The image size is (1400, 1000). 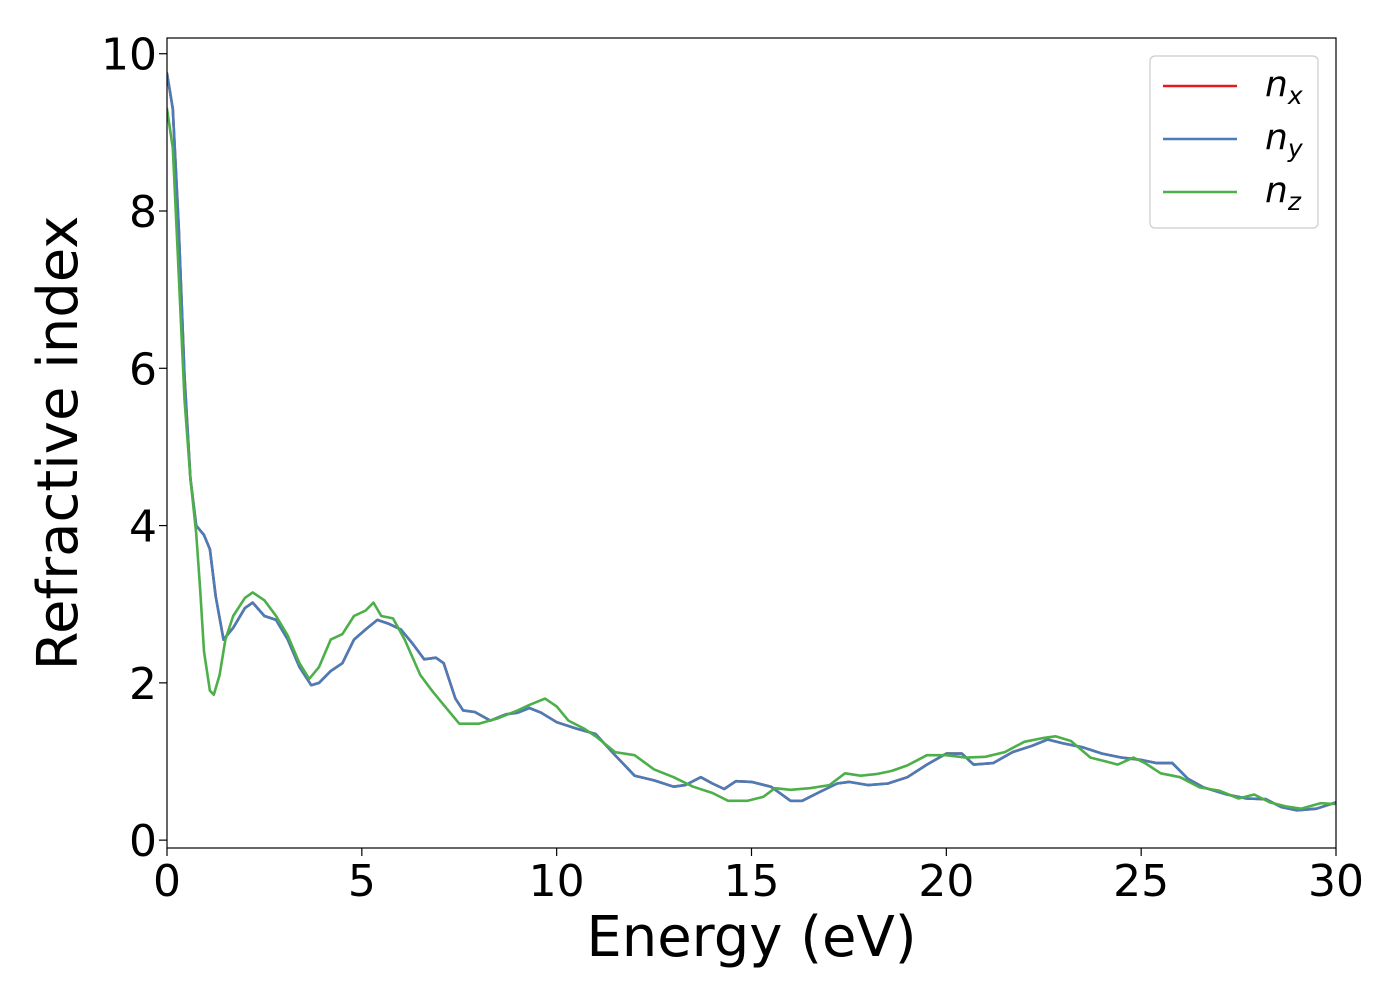 I want to click on x-tick-label: 0, so click(x=167, y=881).